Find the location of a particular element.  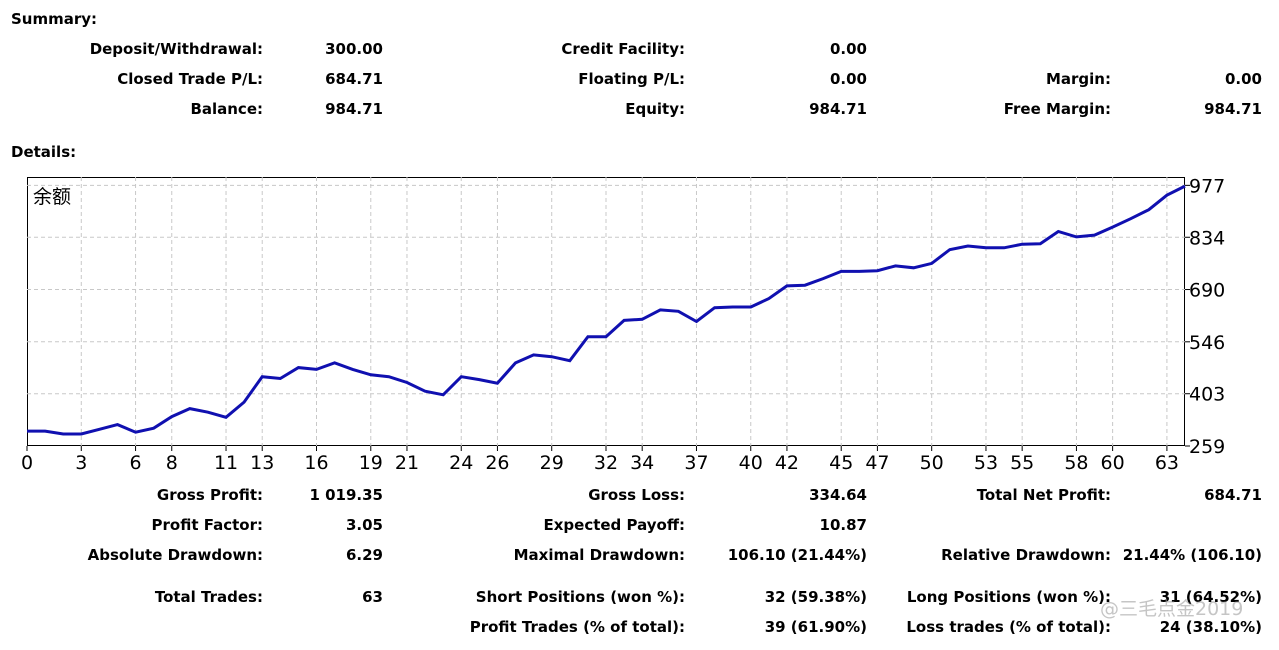

credit-facility-label: Credit Facility: is located at coordinates (623, 49).